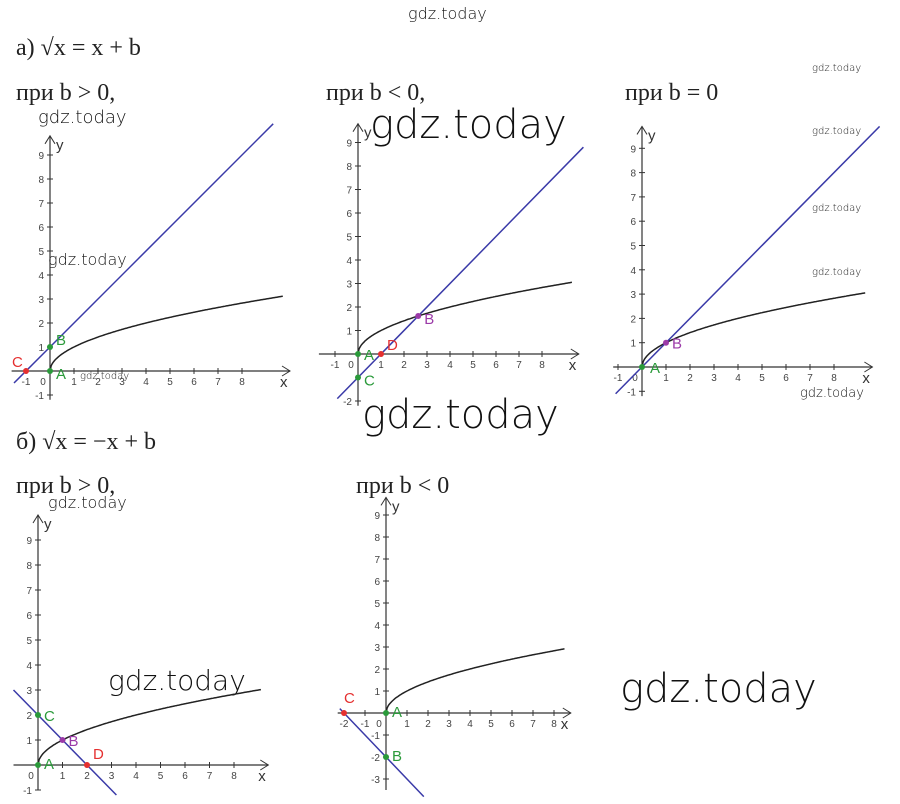 This screenshot has width=900, height=804. What do you see at coordinates (49, 716) in the screenshot?
I see `point-label: C` at bounding box center [49, 716].